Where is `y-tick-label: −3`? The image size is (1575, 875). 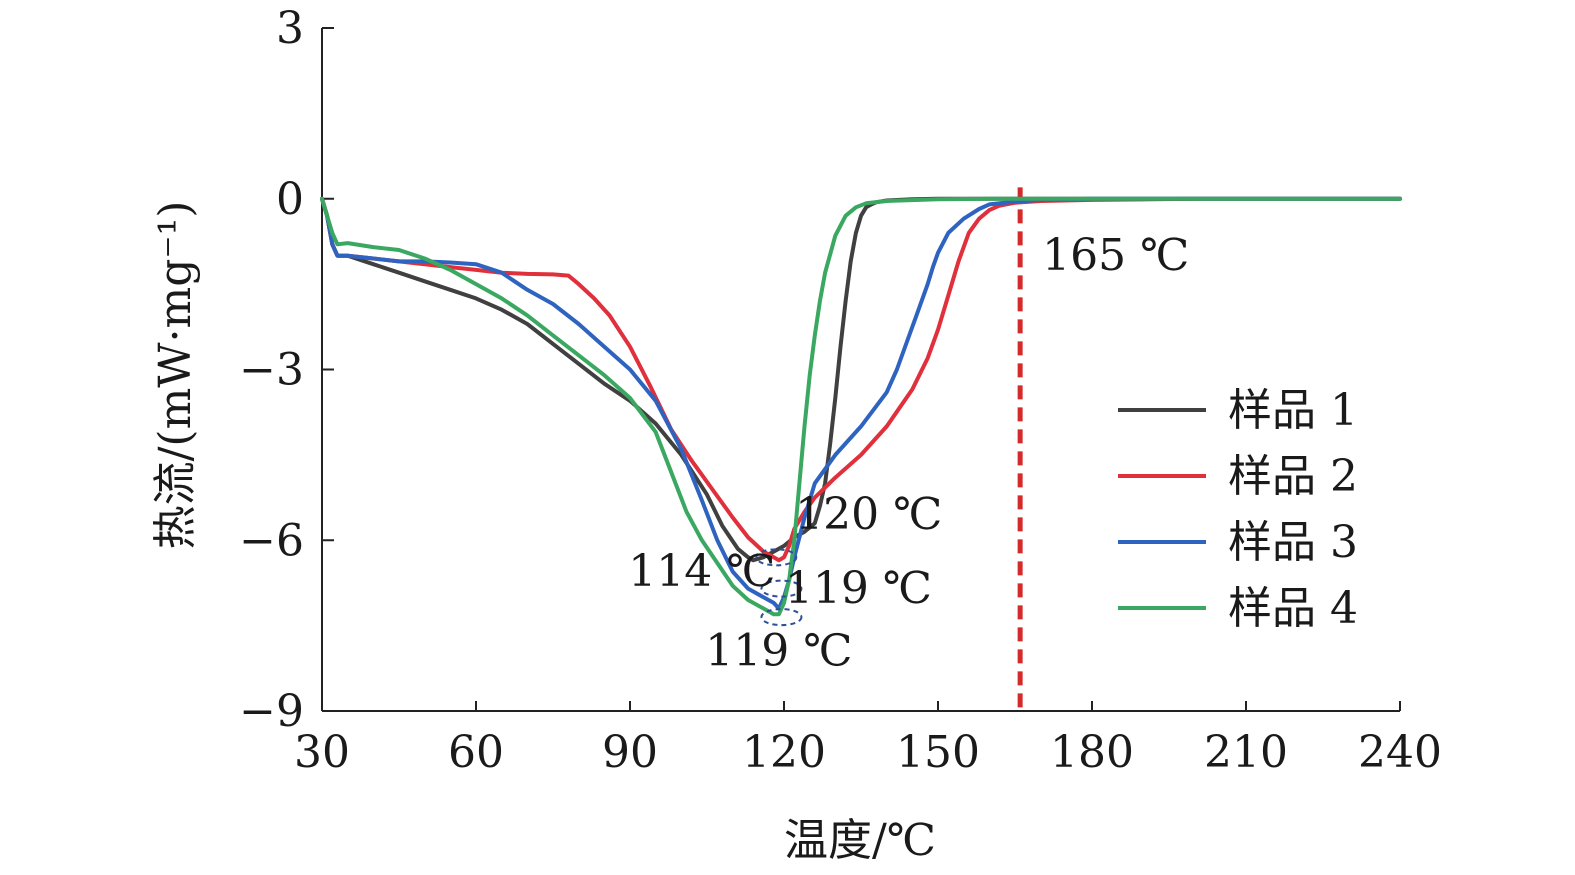 y-tick-label: −3 is located at coordinates (271, 370).